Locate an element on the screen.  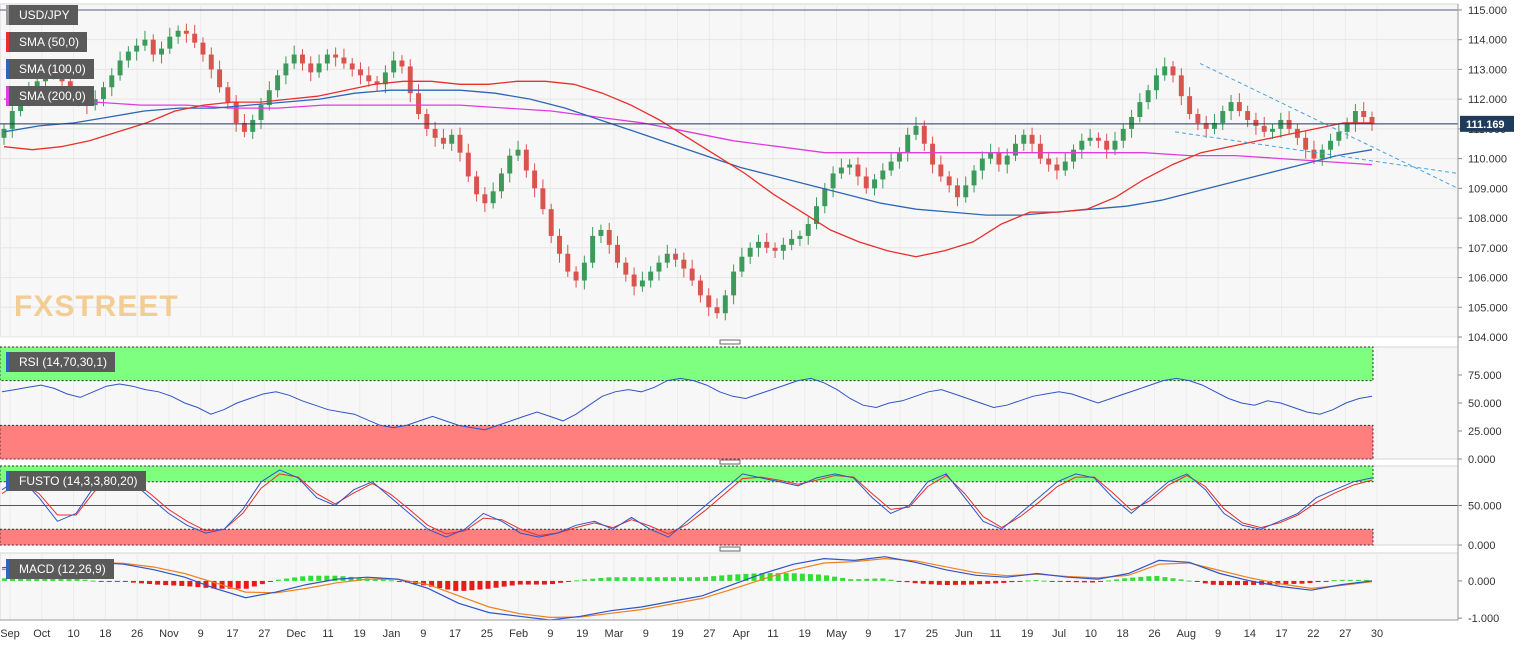
lower-trendline is located at coordinates (1316, 152).